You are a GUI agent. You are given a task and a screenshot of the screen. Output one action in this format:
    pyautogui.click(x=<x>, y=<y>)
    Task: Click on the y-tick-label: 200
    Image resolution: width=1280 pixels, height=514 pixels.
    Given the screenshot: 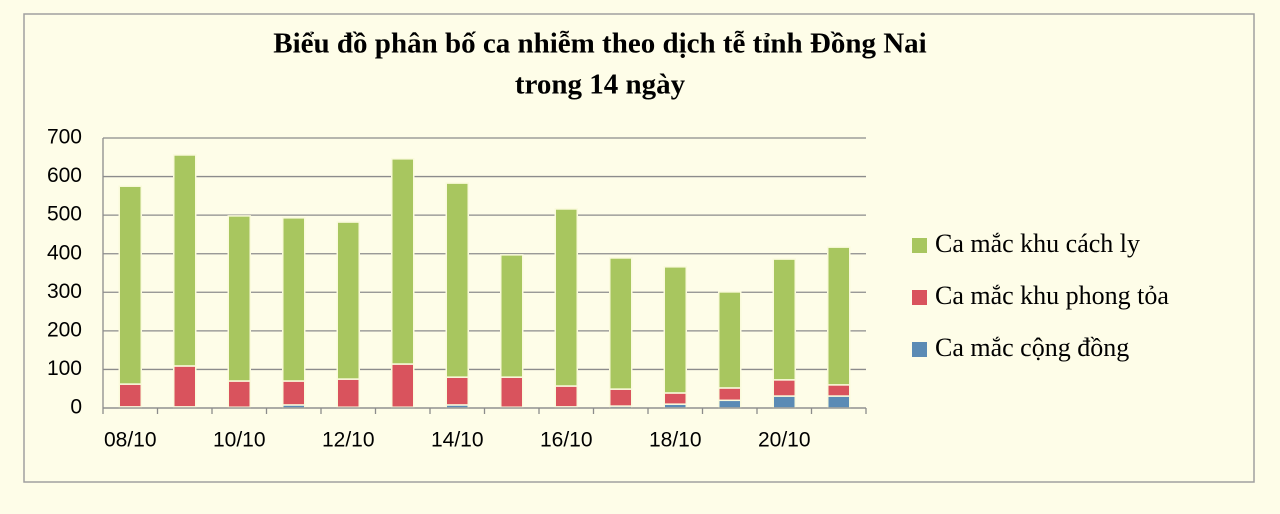 What is the action you would take?
    pyautogui.click(x=64, y=329)
    